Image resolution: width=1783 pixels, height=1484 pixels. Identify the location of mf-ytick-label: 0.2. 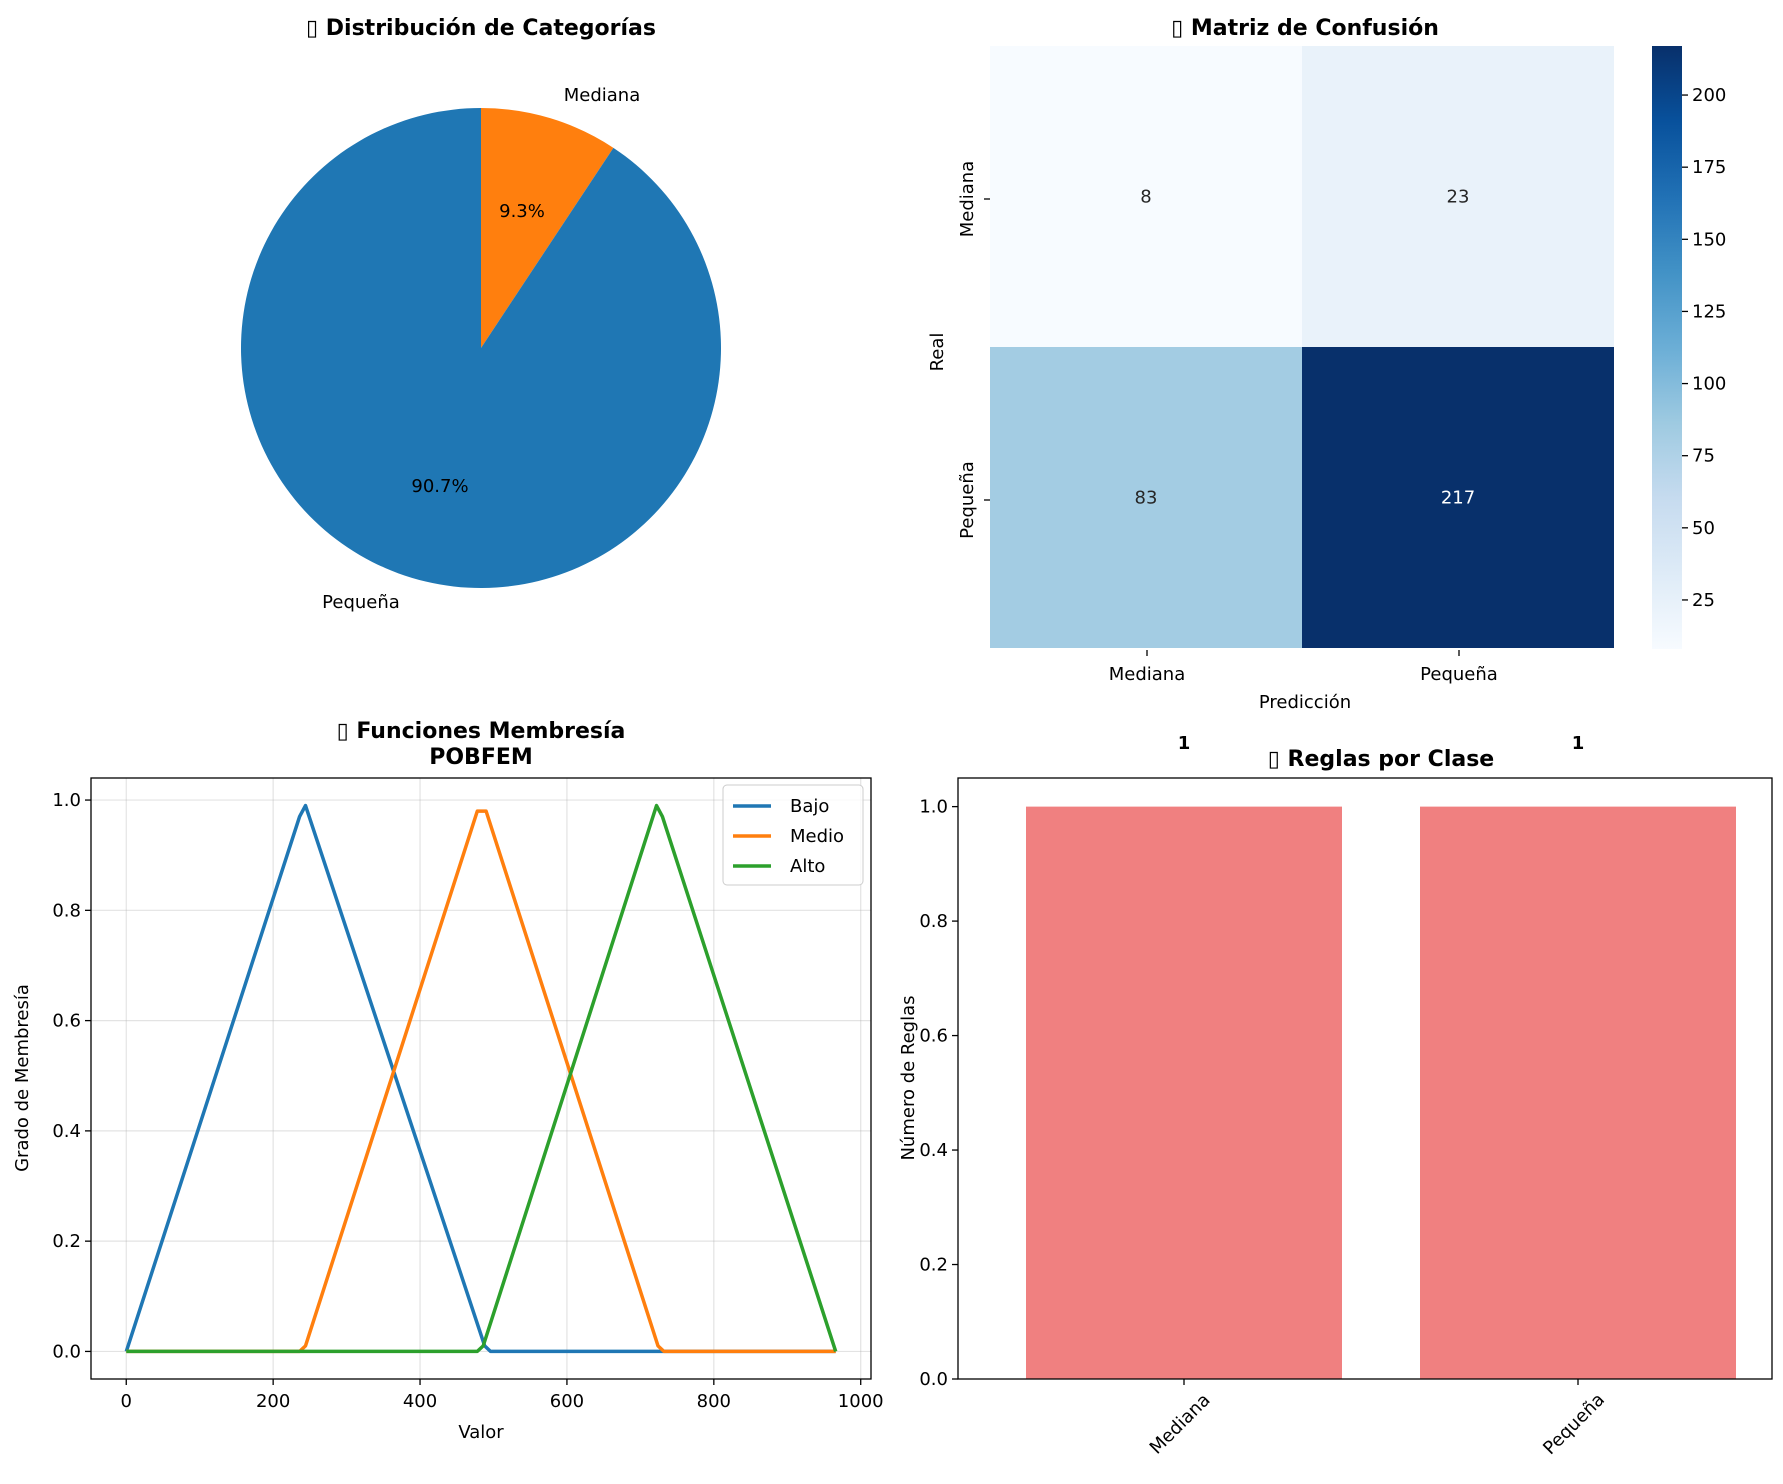
(66, 1241).